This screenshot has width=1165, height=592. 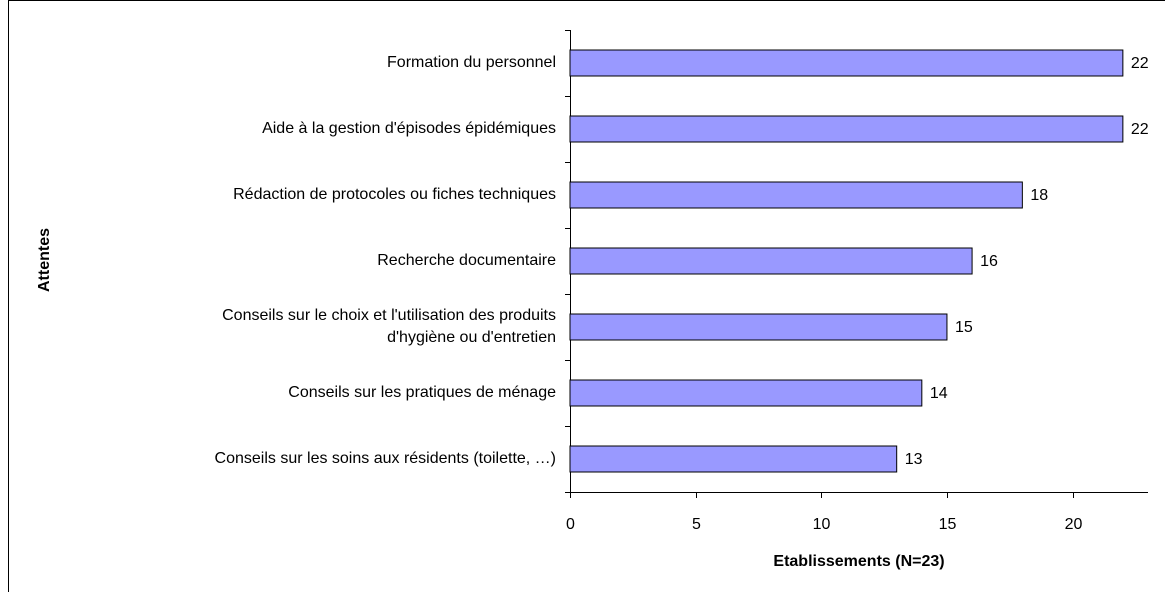 What do you see at coordinates (696, 524) in the screenshot?
I see `x-tick-label: 5` at bounding box center [696, 524].